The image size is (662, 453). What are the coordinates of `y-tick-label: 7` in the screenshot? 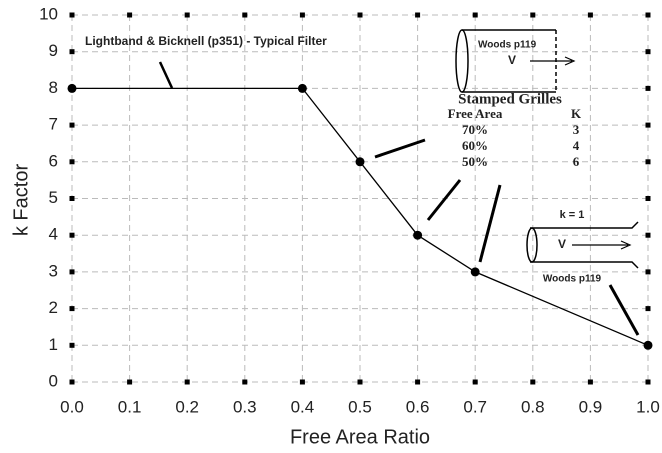 It's located at (53, 124).